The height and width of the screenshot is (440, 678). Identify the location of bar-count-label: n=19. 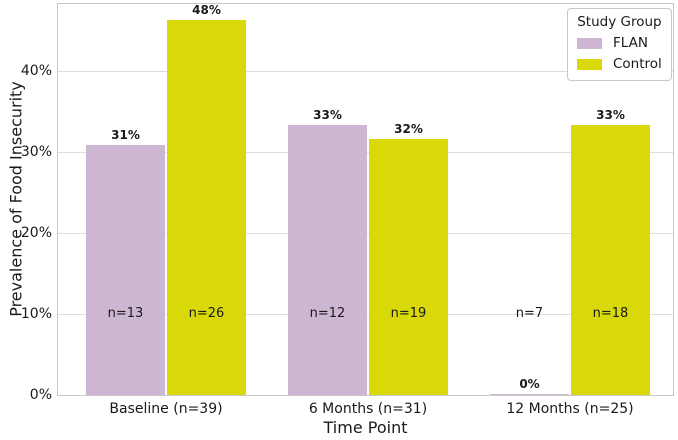
(408, 313).